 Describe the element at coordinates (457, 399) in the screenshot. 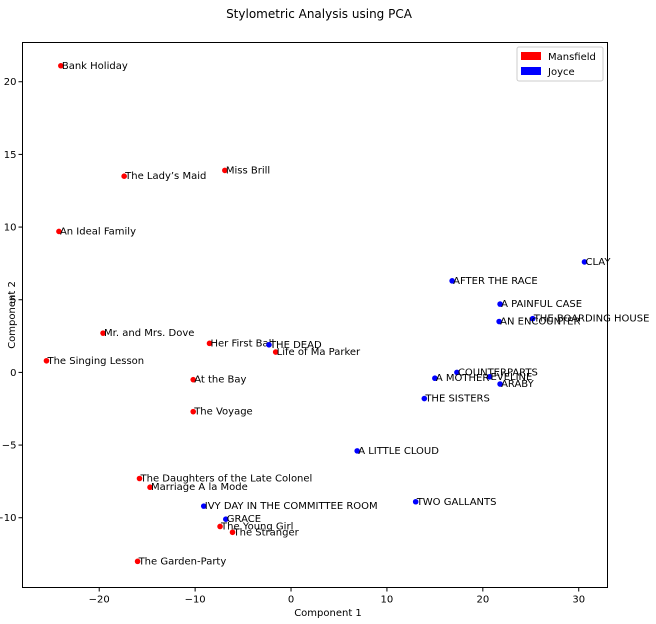

I see `point-label: THE SISTERS` at that location.